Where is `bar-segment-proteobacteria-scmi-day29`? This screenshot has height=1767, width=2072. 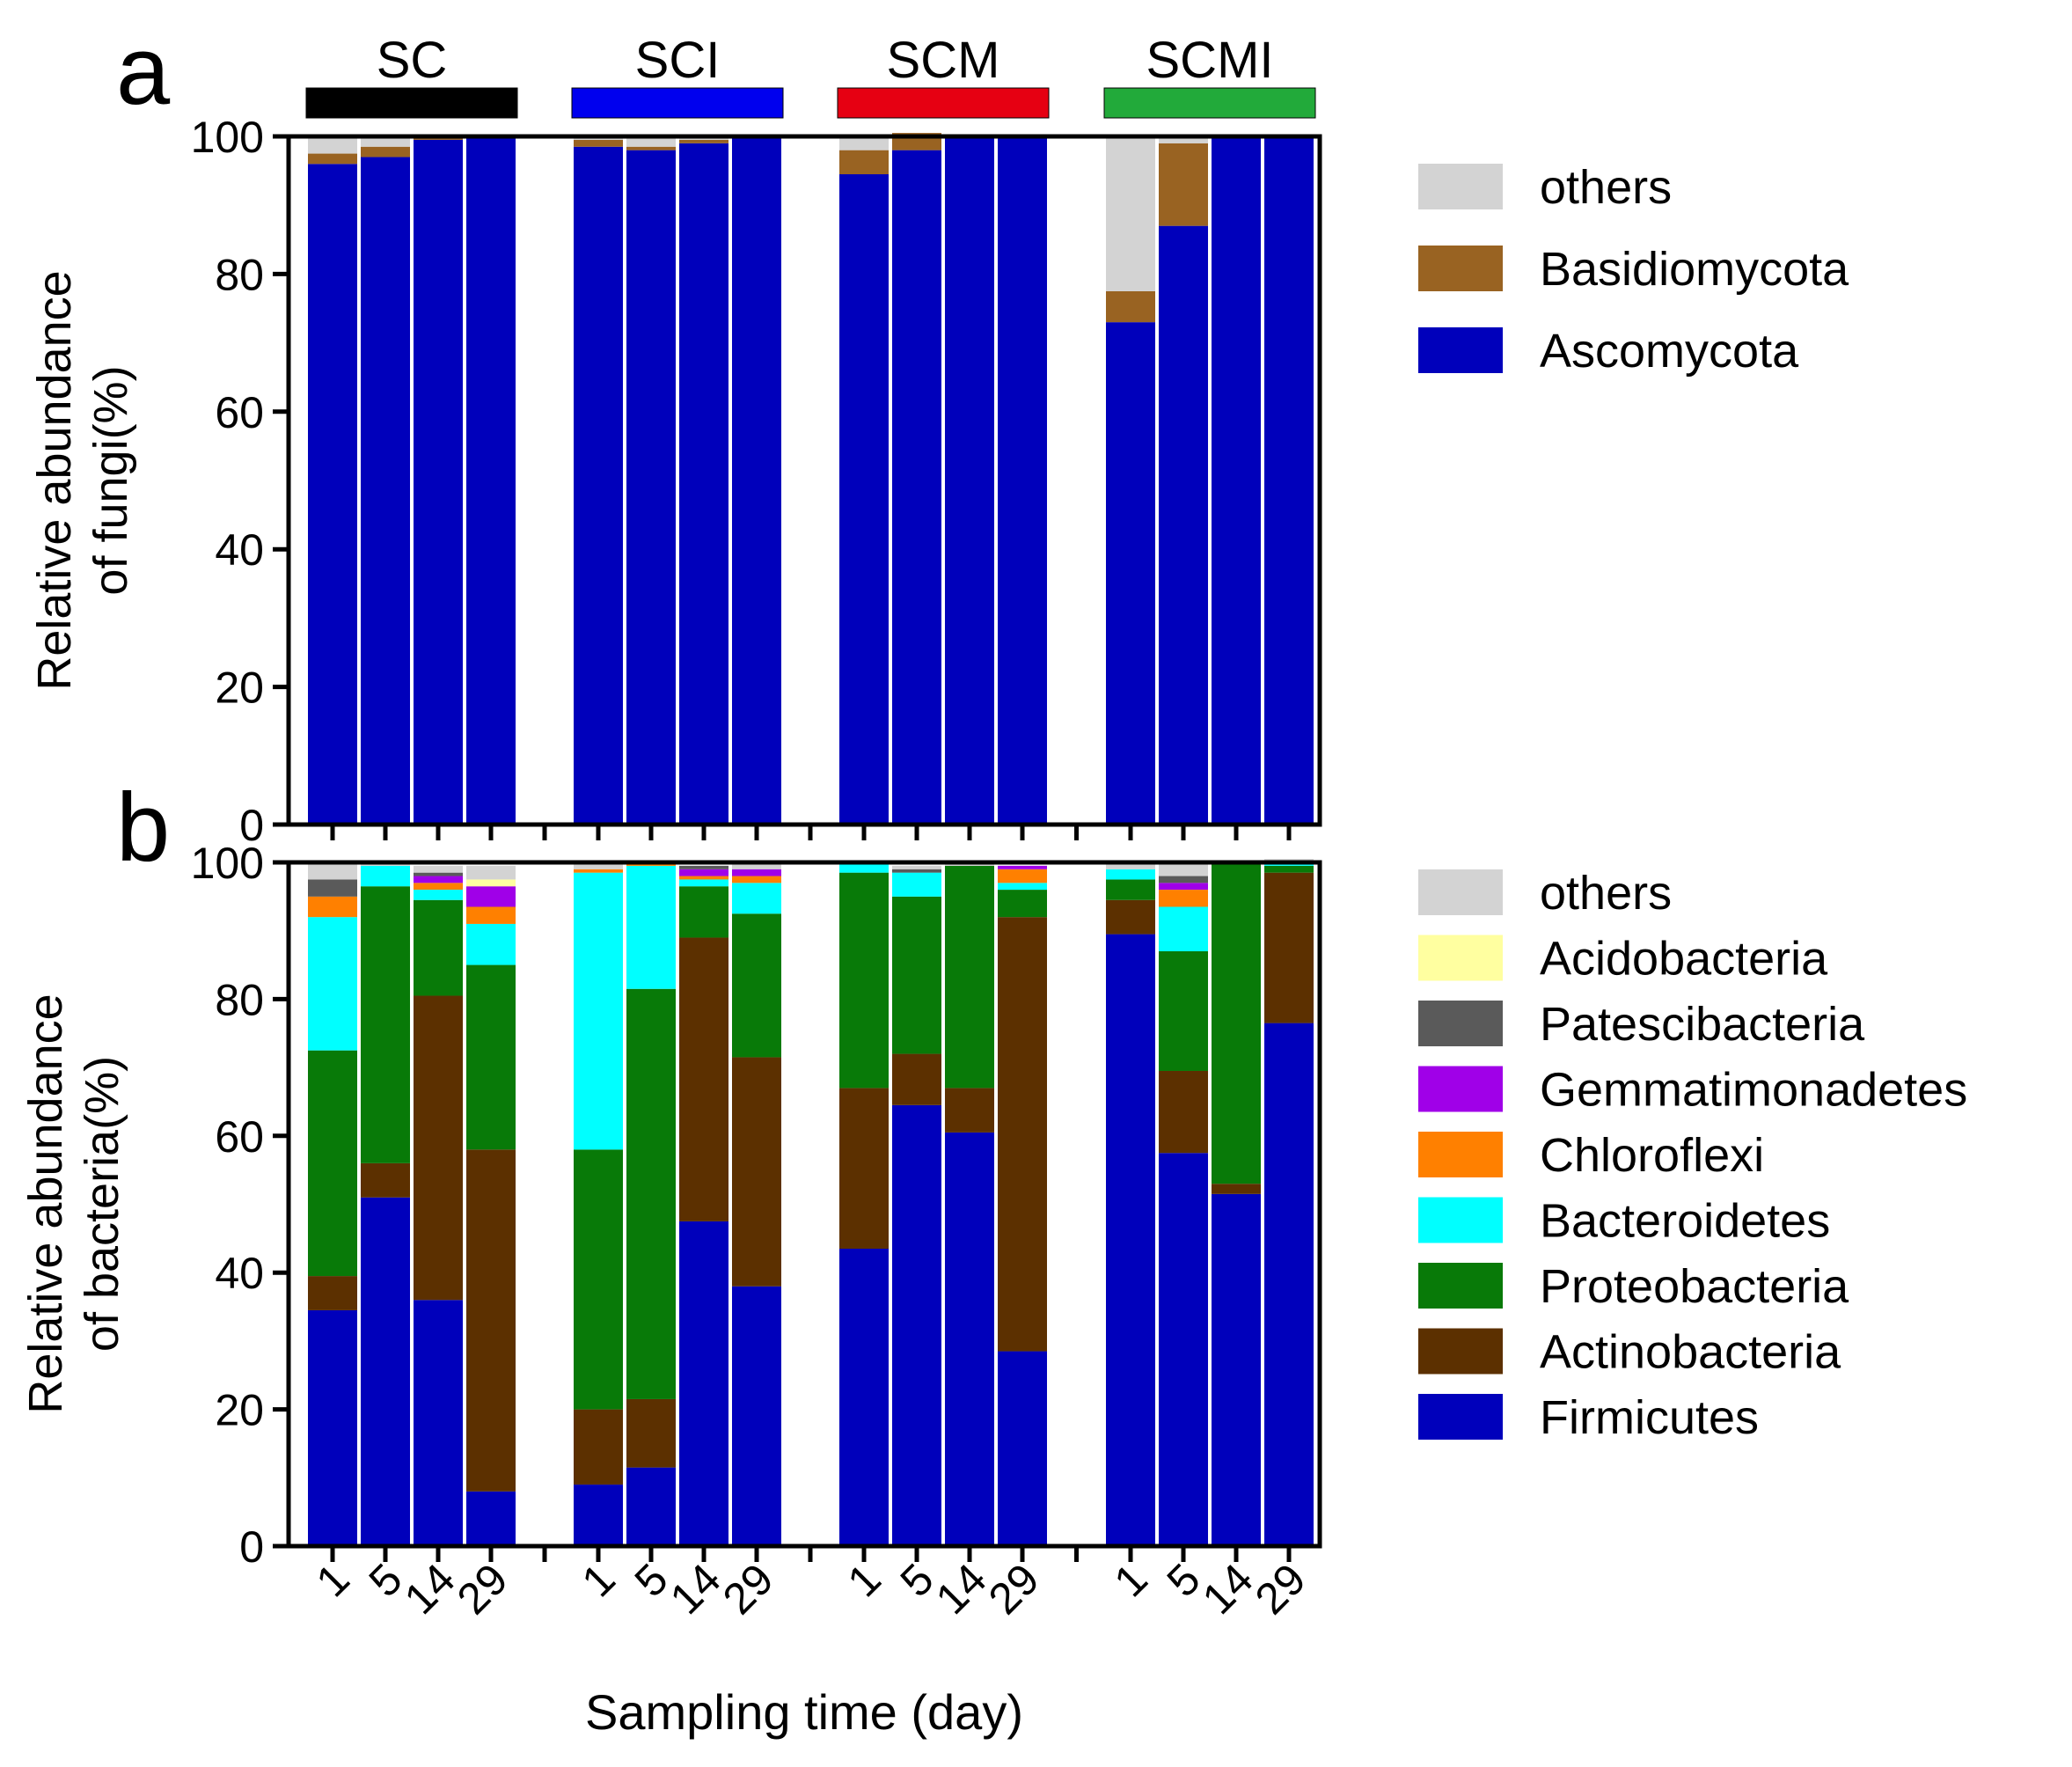 bar-segment-proteobacteria-scmi-day29 is located at coordinates (1289, 869).